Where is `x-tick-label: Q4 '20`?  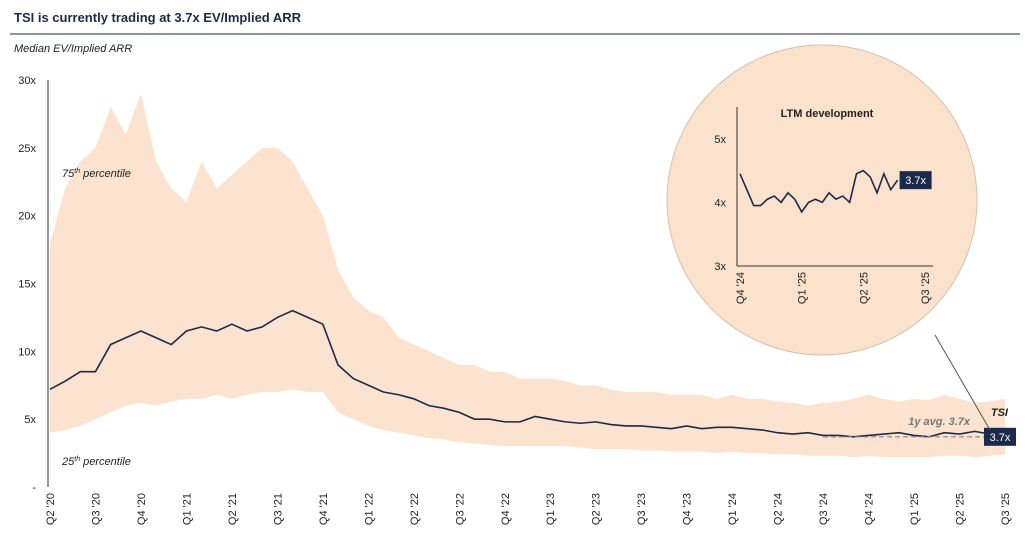 x-tick-label: Q4 '20 is located at coordinates (142, 509).